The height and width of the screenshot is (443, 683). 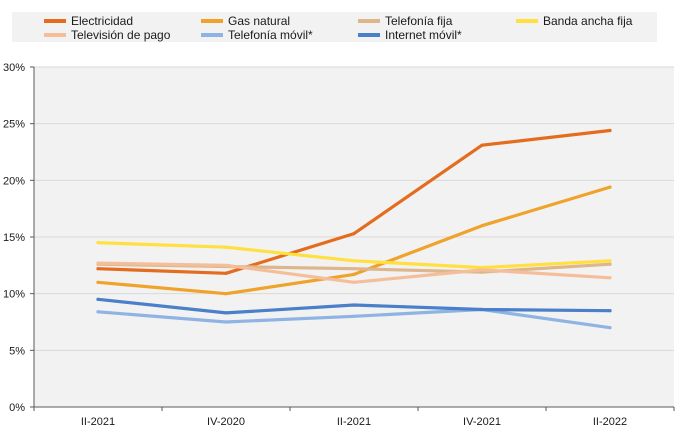 I want to click on legend-item: Telefonía fija, so click(x=405, y=21).